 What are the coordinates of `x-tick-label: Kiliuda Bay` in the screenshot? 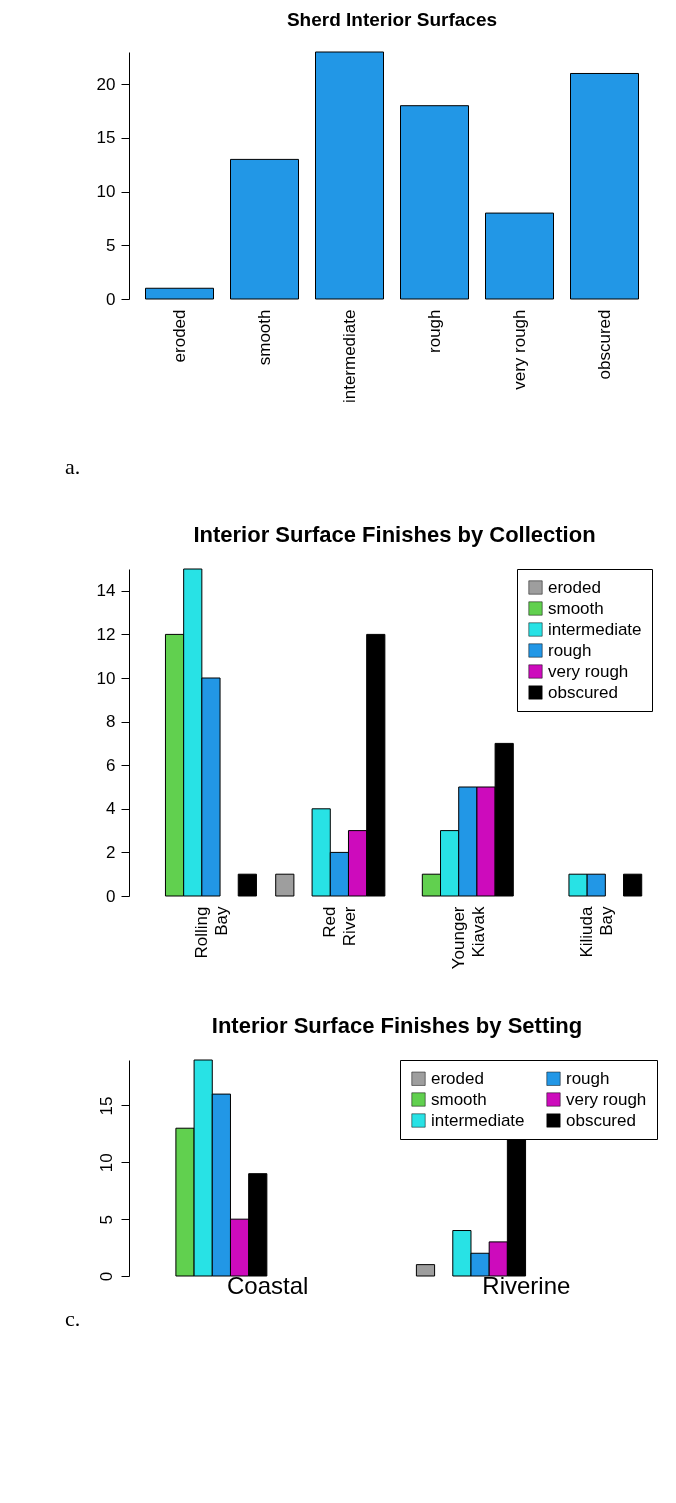 It's located at (597, 931).